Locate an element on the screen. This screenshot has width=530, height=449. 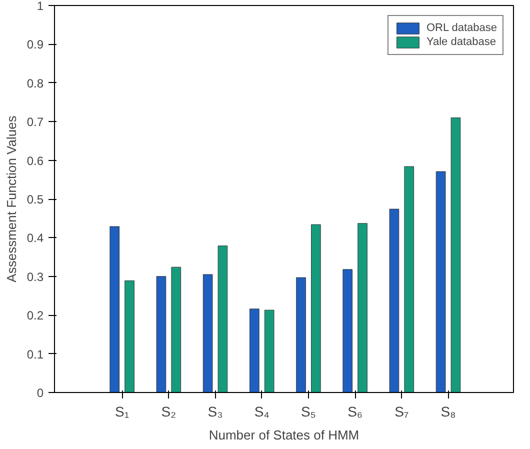
y-tick-label: 0 is located at coordinates (40, 393).